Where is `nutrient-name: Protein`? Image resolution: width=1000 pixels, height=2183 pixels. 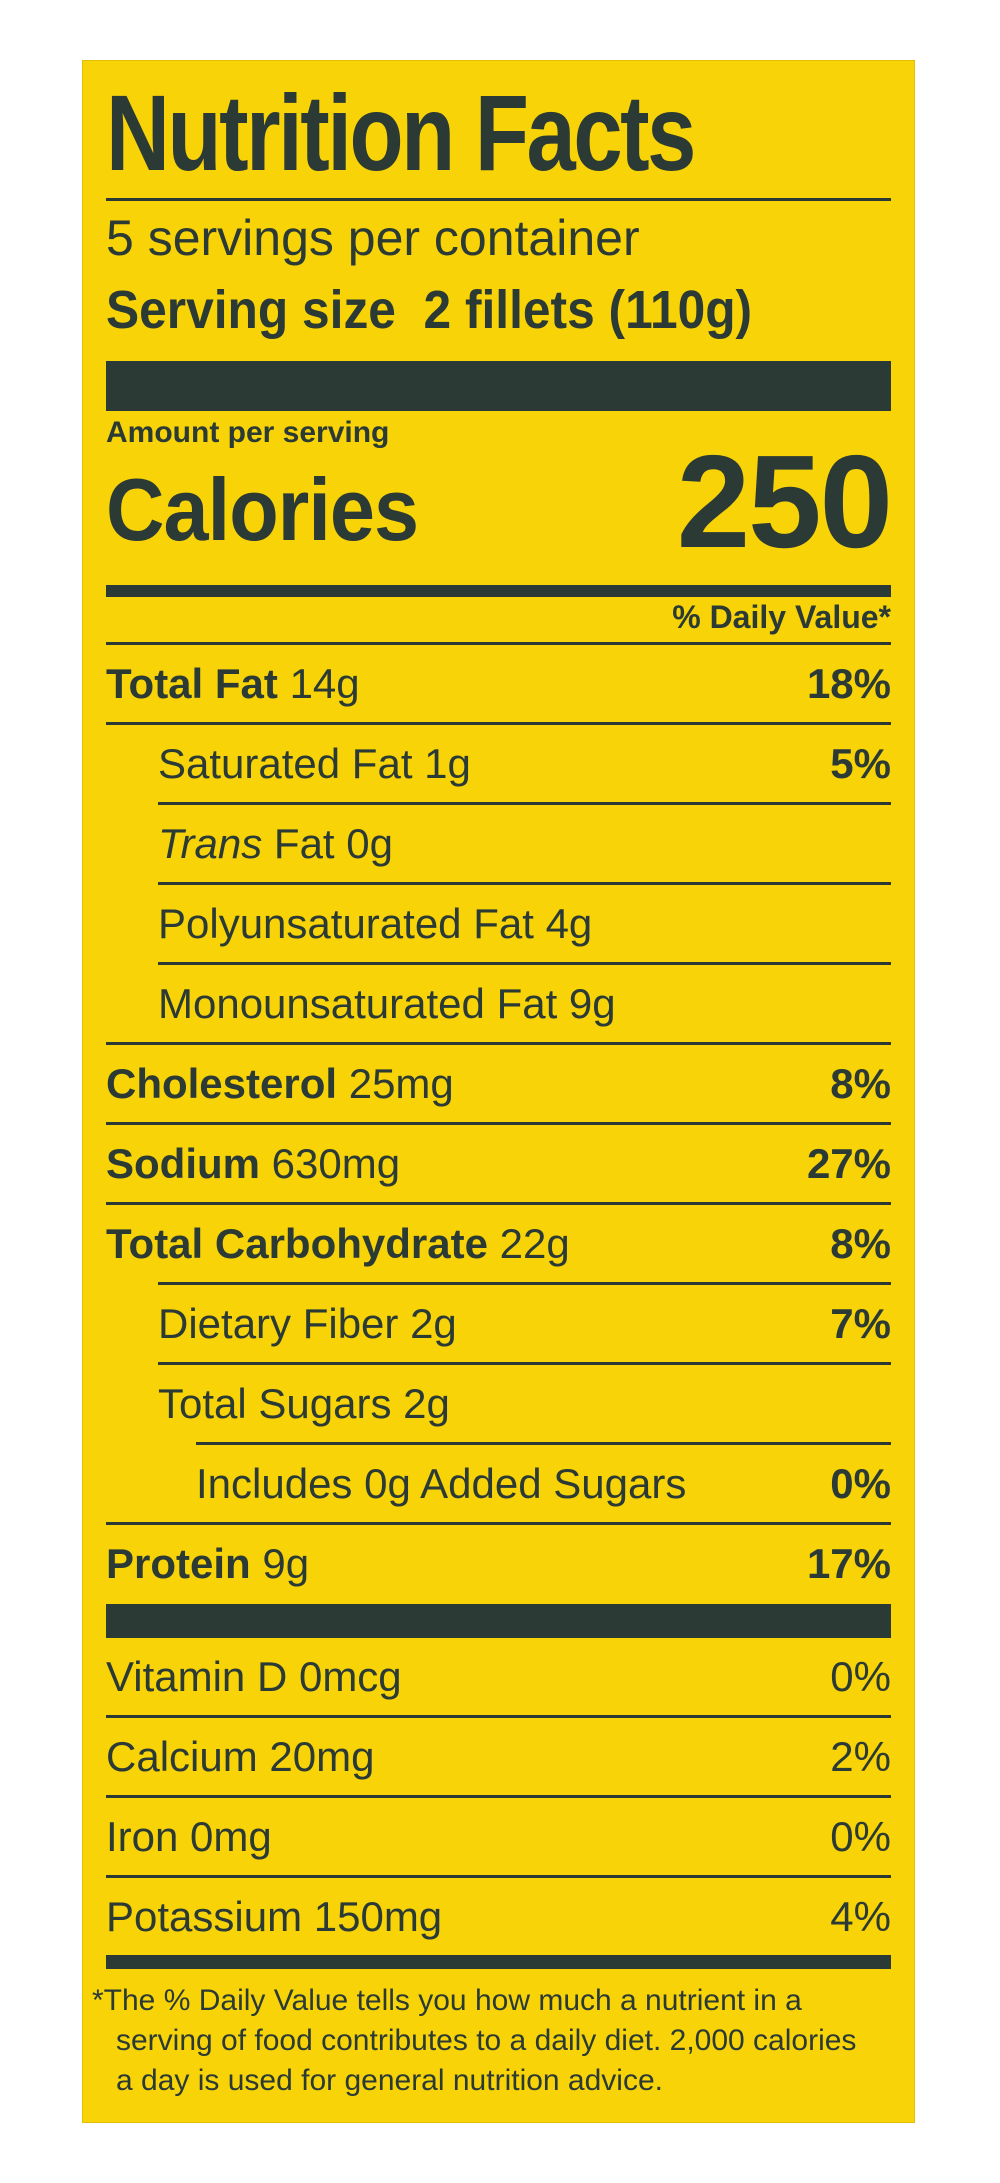
nutrient-name: Protein is located at coordinates (178, 1563).